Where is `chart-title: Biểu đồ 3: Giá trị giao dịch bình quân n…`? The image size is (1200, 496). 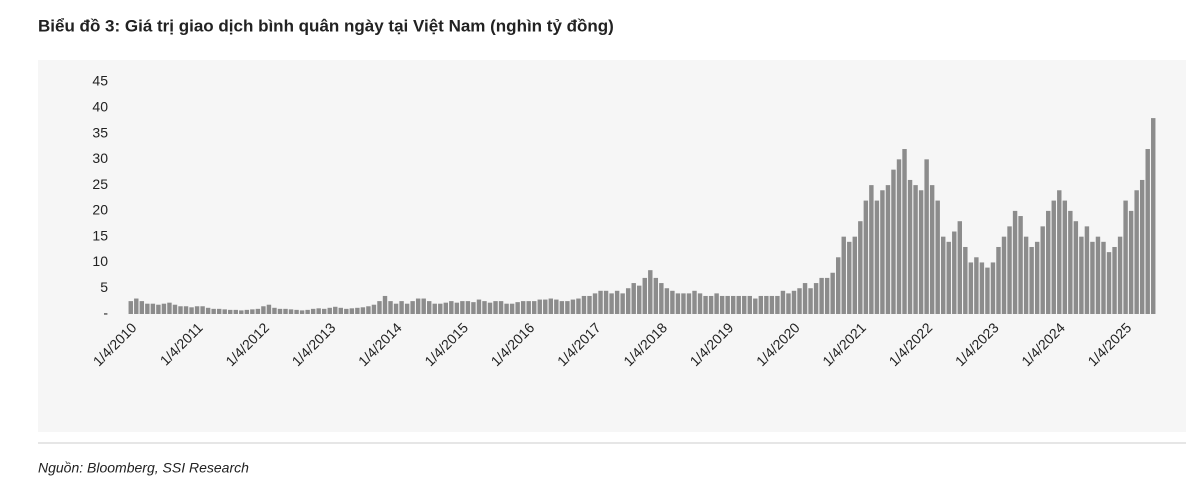
chart-title: Biểu đồ 3: Giá trị giao dịch bình quân n… is located at coordinates (326, 25).